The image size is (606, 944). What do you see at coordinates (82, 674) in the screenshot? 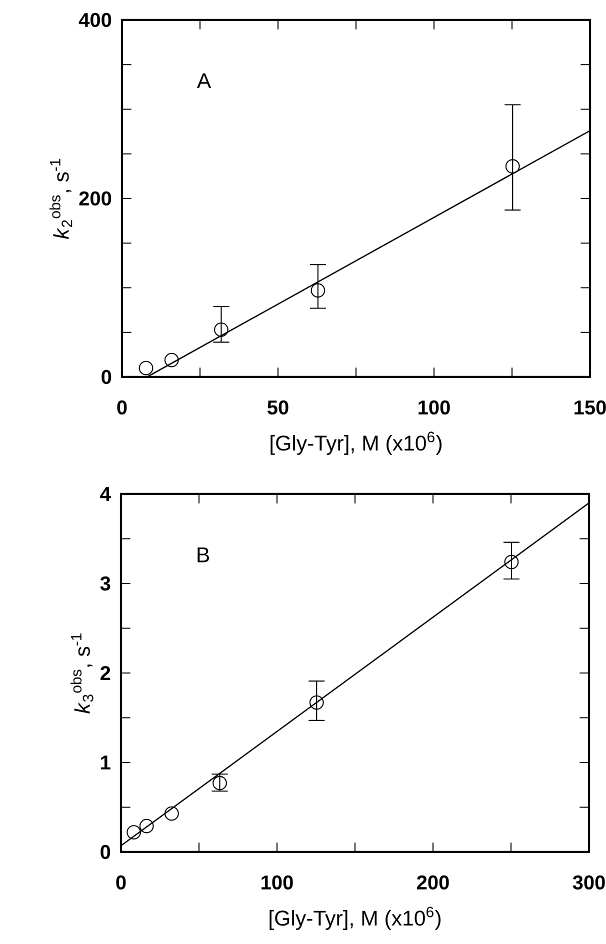
I see `y-axis-title: k$_{3}$$^{obs}$, s$^{-1}$` at bounding box center [82, 674].